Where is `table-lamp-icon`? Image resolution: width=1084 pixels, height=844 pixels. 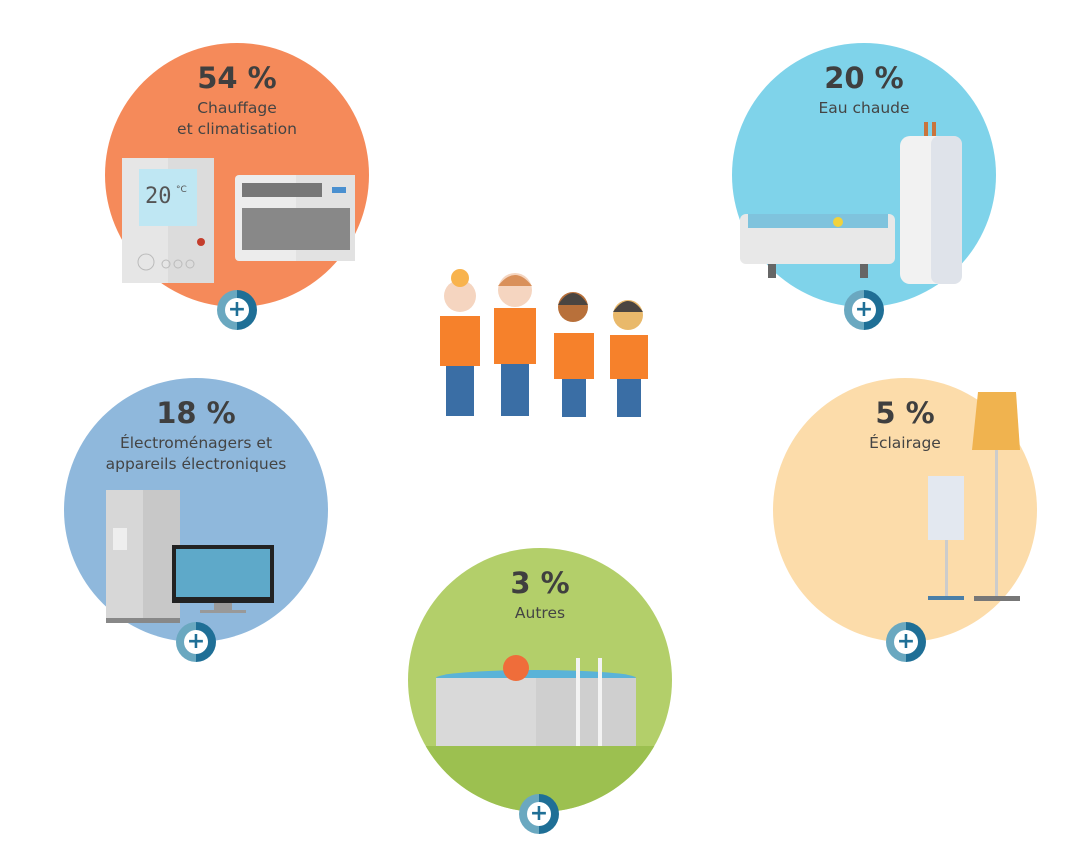 table-lamp-icon is located at coordinates (946, 538).